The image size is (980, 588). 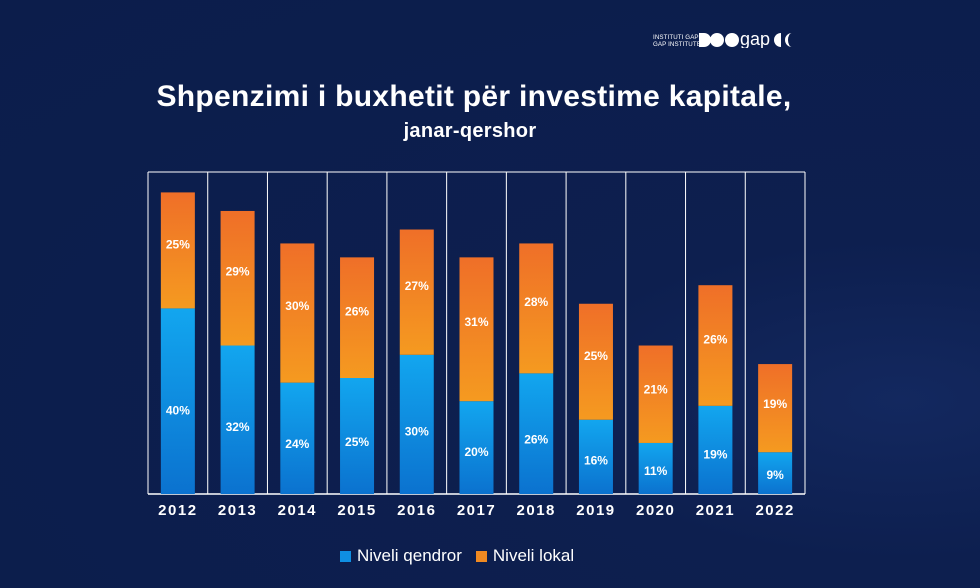 What do you see at coordinates (595, 510) in the screenshot?
I see `x-tick-label-2019: 2019` at bounding box center [595, 510].